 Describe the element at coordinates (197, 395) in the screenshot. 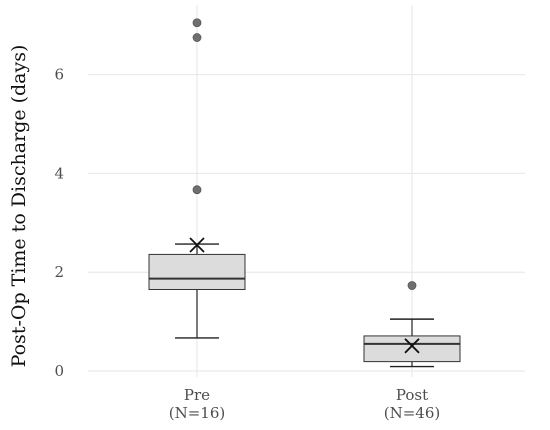

I see `x-tick-label: Pre` at that location.